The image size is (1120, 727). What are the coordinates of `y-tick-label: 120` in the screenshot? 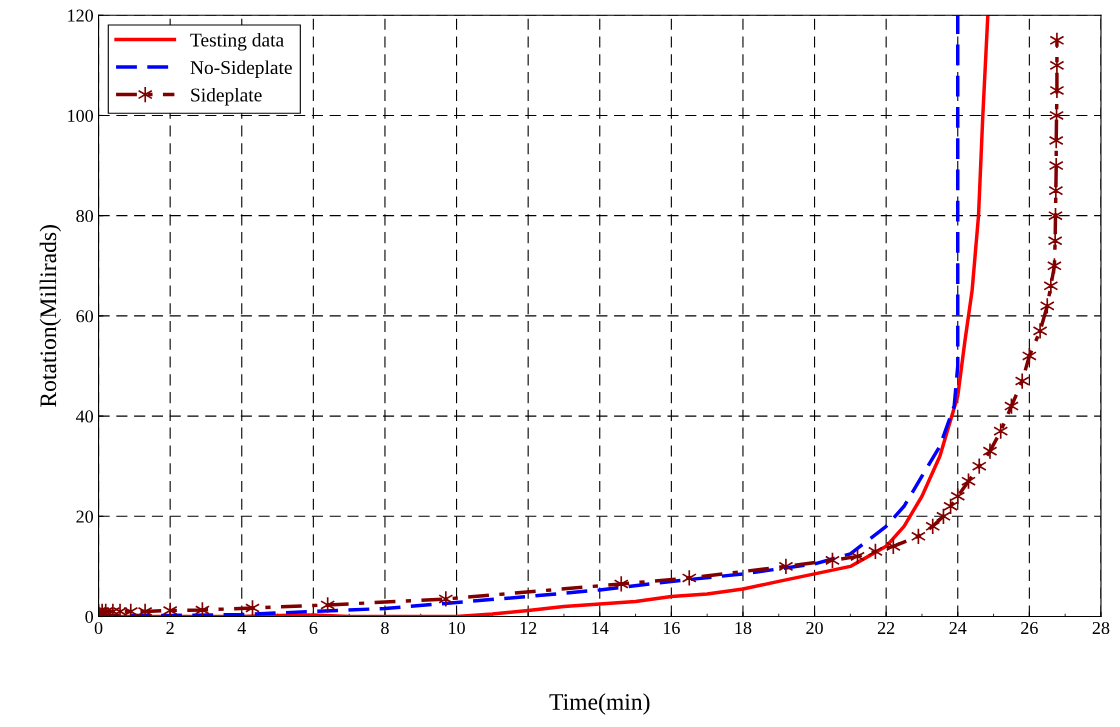 It's located at (81, 15).